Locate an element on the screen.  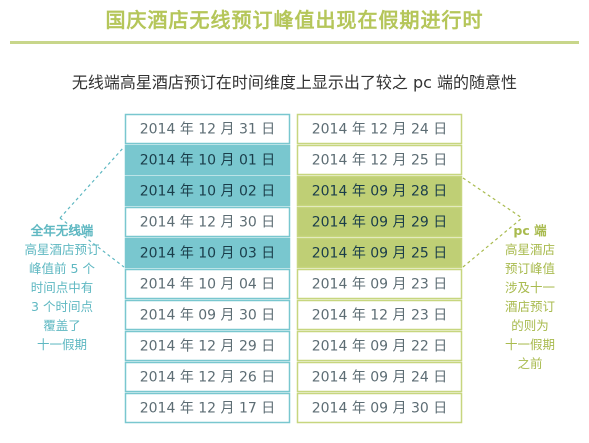
cell-label-pc-5: 2014 年 09 月 23 日 is located at coordinates (380, 285).